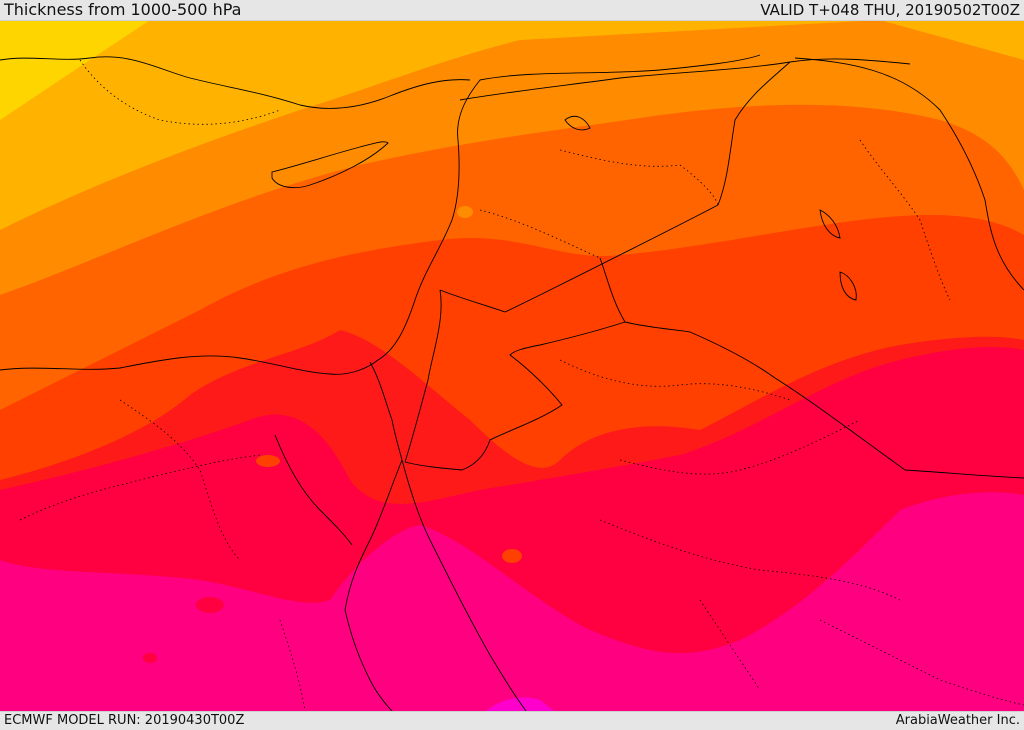 The height and width of the screenshot is (730, 1024). What do you see at coordinates (577, 123) in the screenshot?
I see `lake-van` at bounding box center [577, 123].